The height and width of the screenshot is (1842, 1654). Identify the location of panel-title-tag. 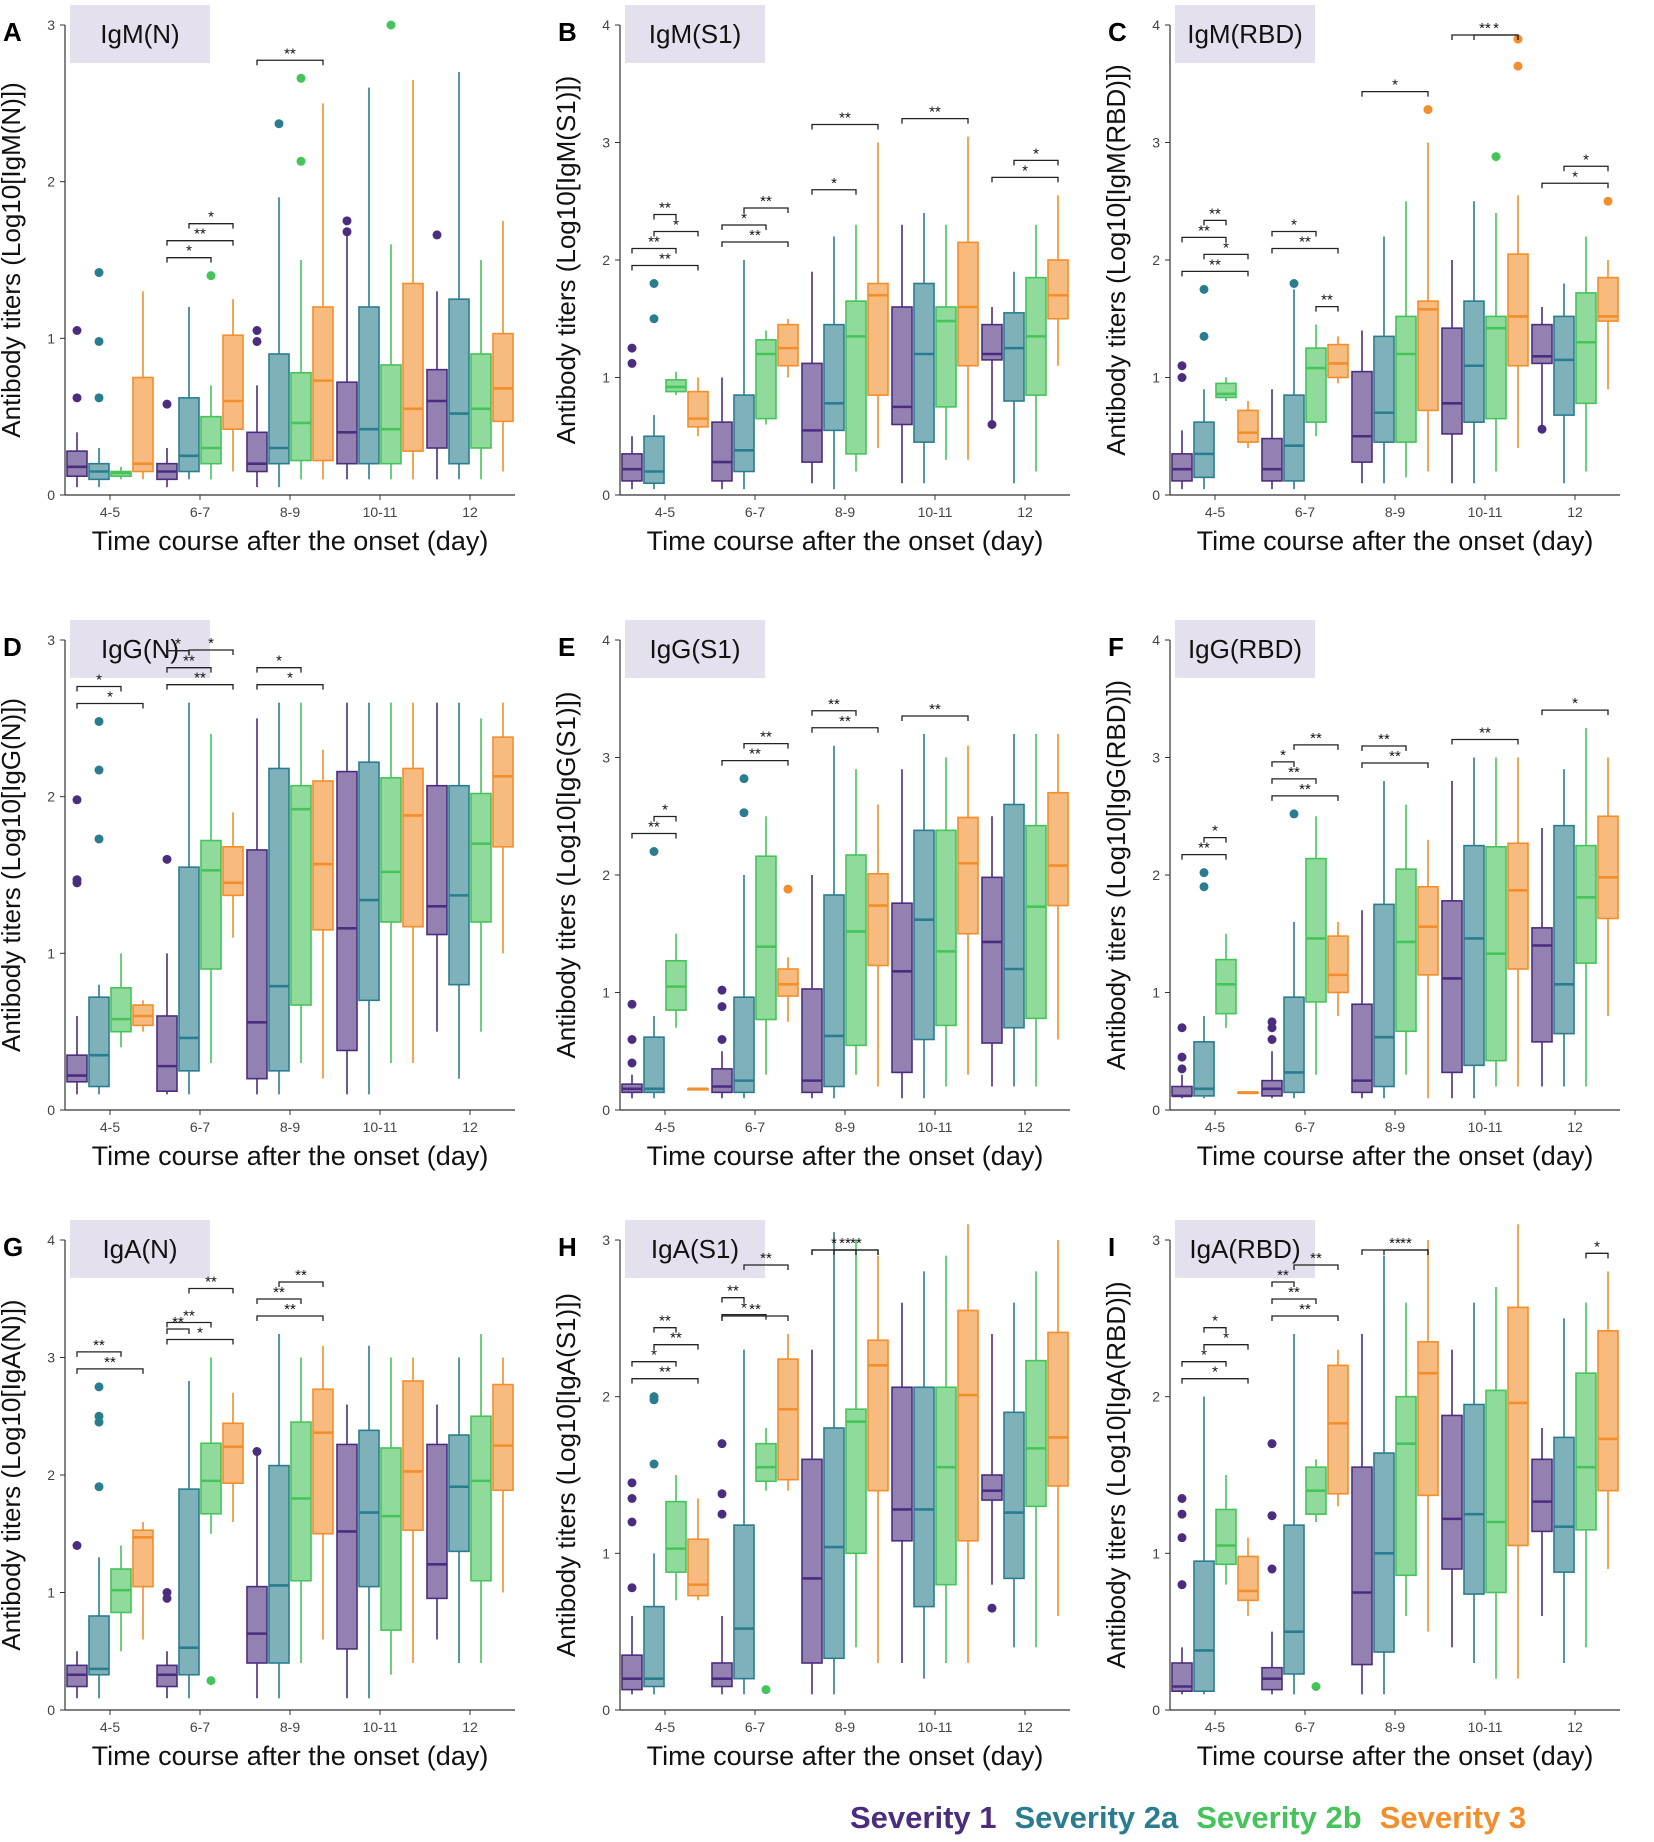
(1245, 649).